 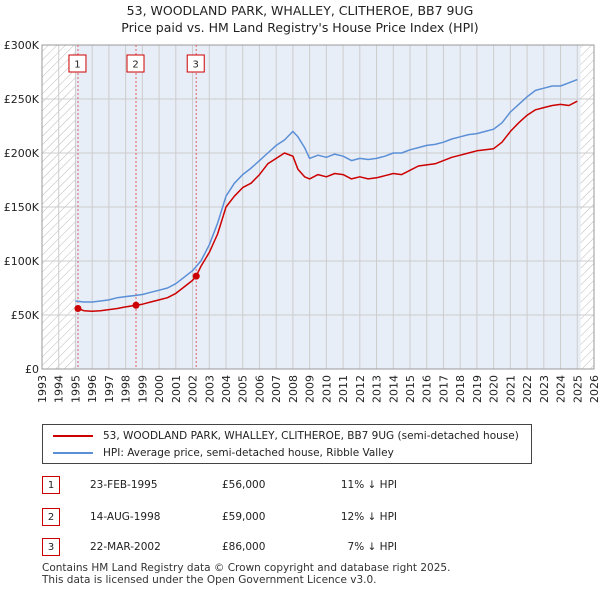 I want to click on x-tick-label: 1999, so click(x=142, y=389).